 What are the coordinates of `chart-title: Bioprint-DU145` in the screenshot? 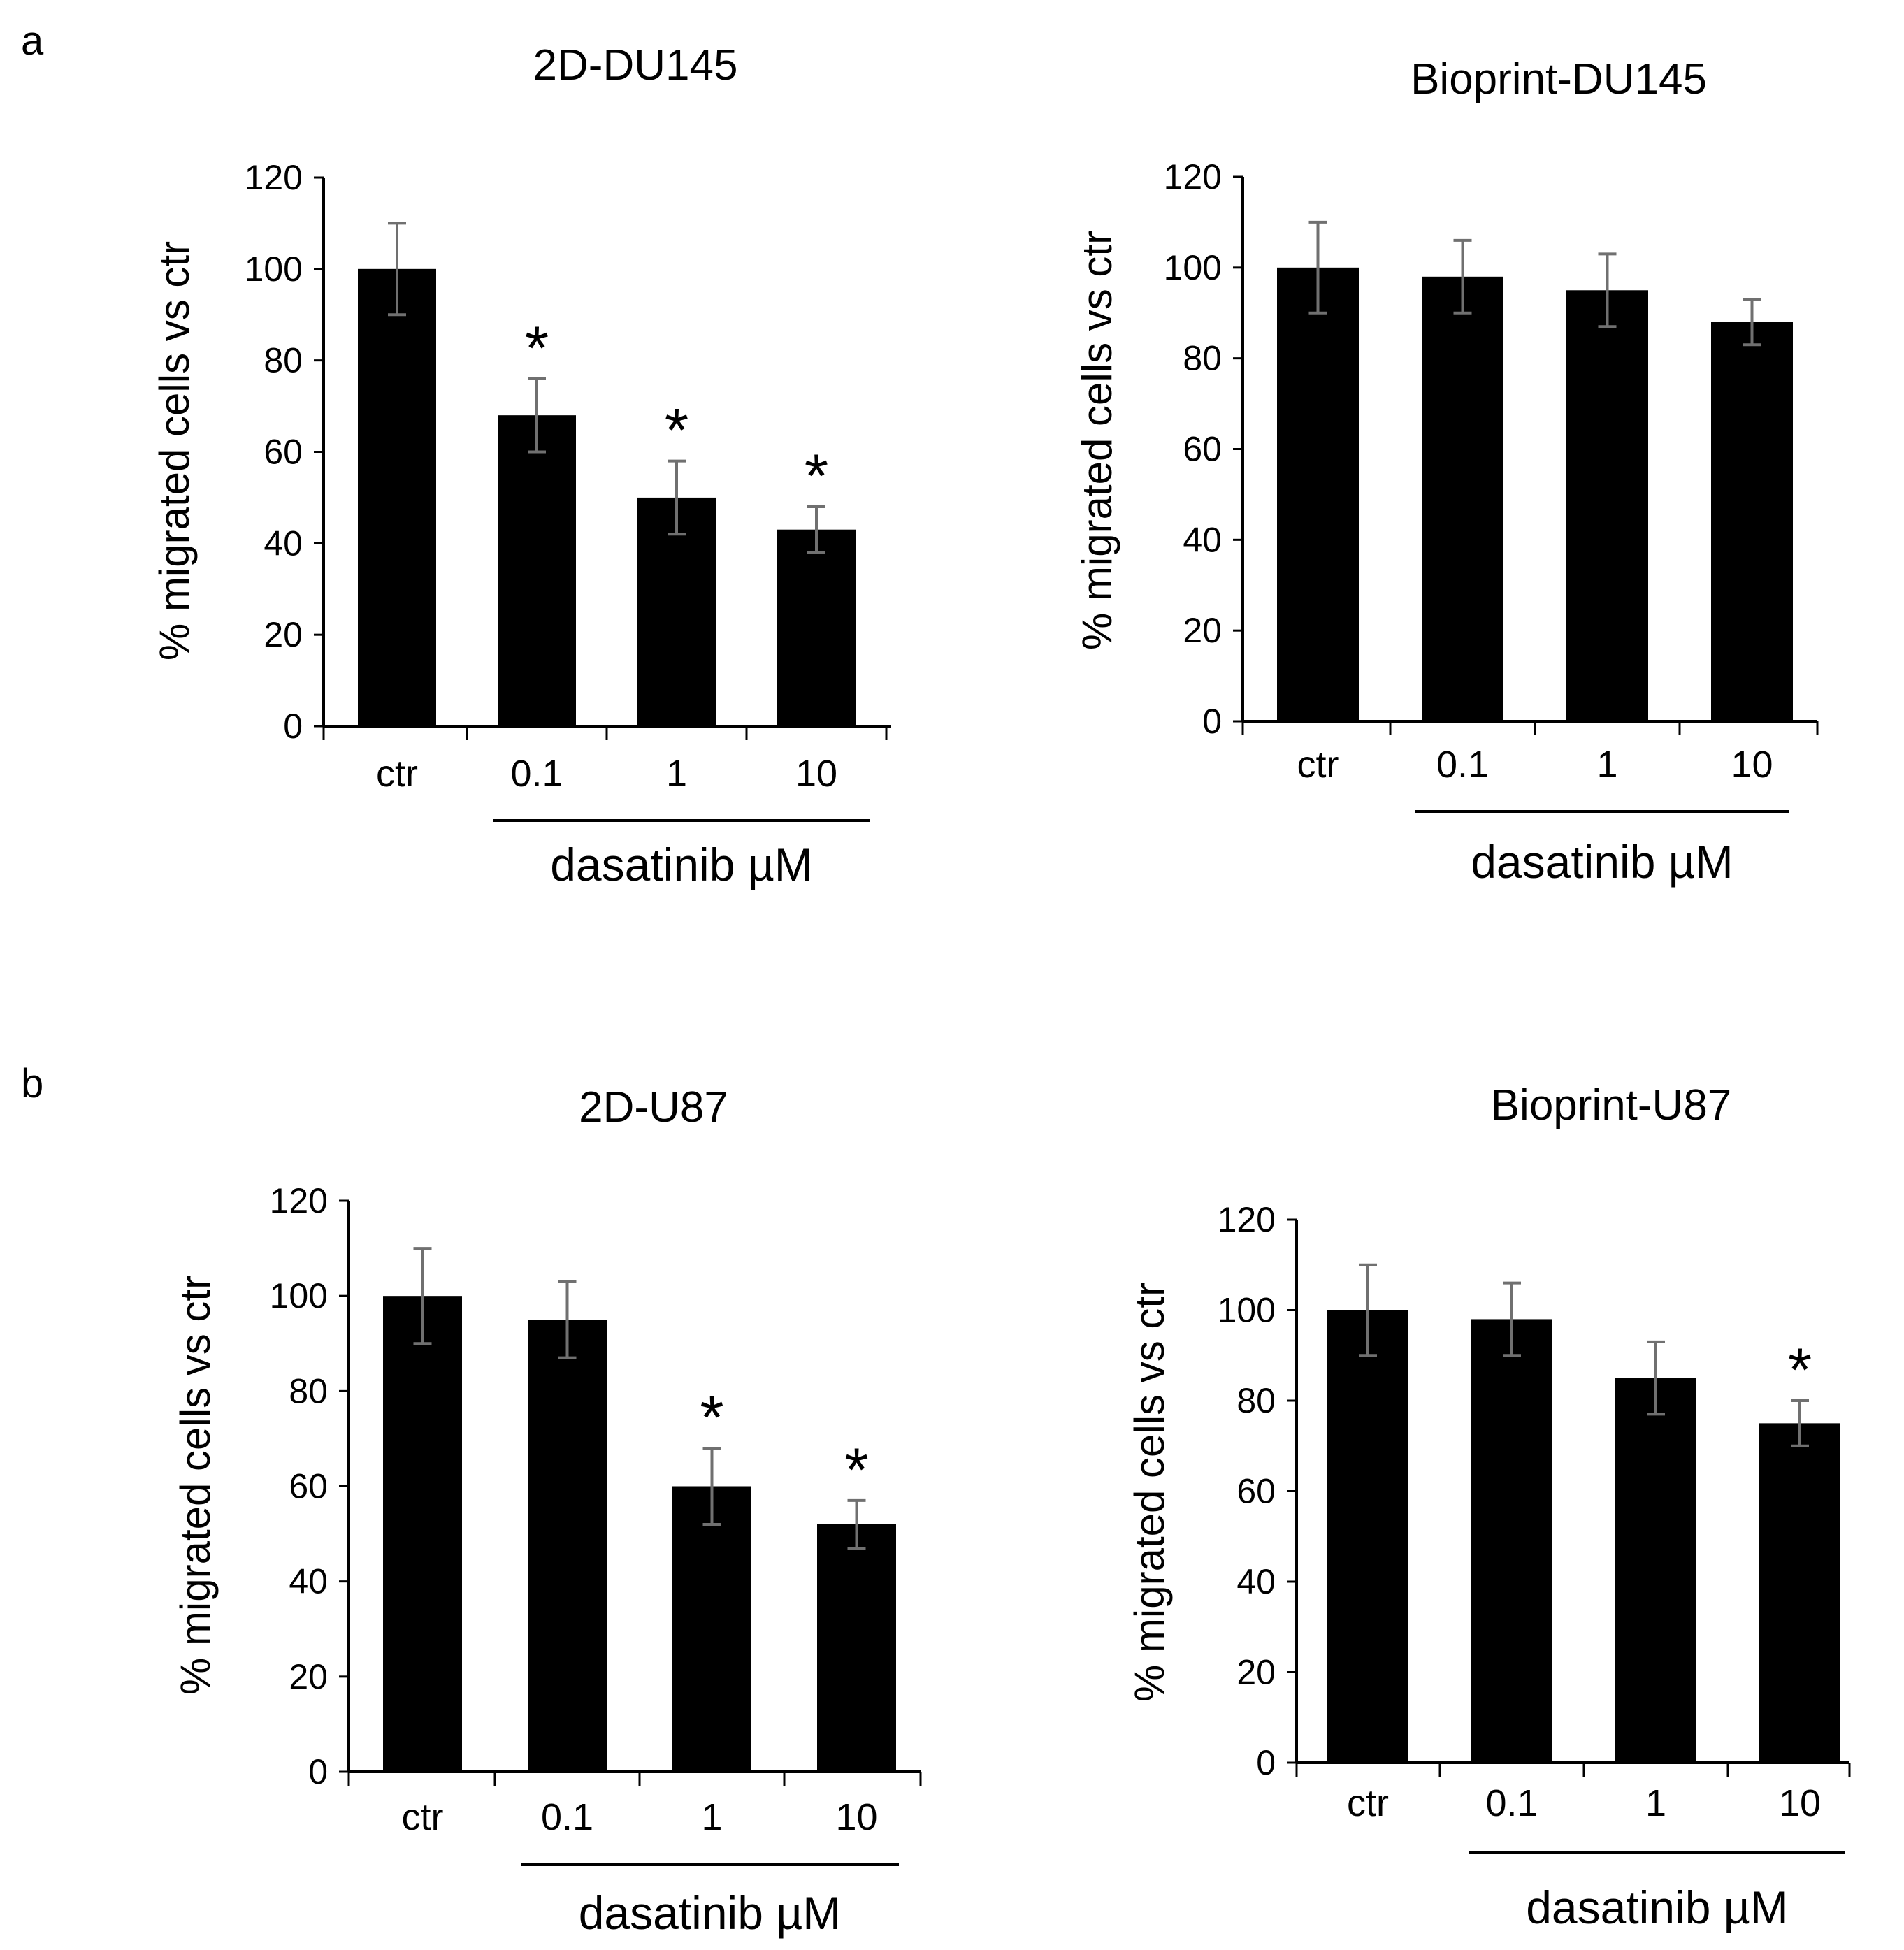 It's located at (1559, 79).